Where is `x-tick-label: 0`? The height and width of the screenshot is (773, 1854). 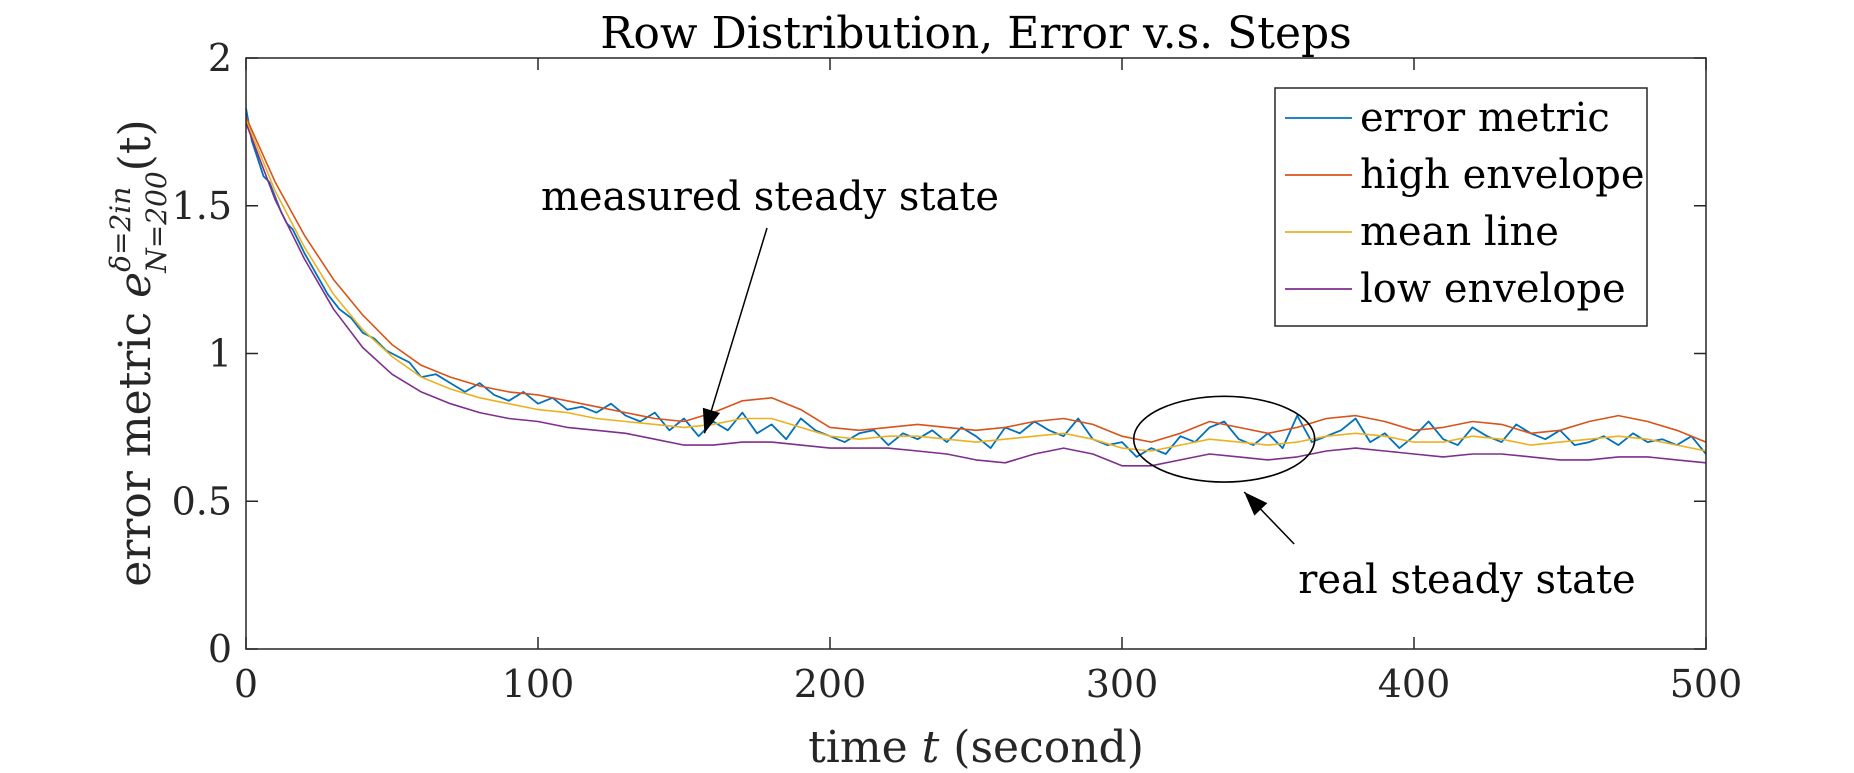 x-tick-label: 0 is located at coordinates (246, 684).